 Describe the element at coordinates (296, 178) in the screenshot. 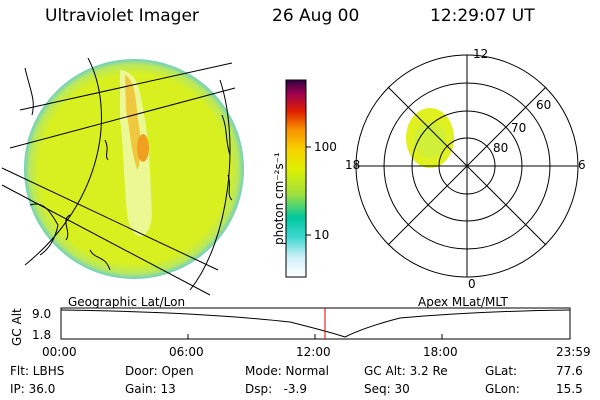

I see `colorbar-gradient` at that location.